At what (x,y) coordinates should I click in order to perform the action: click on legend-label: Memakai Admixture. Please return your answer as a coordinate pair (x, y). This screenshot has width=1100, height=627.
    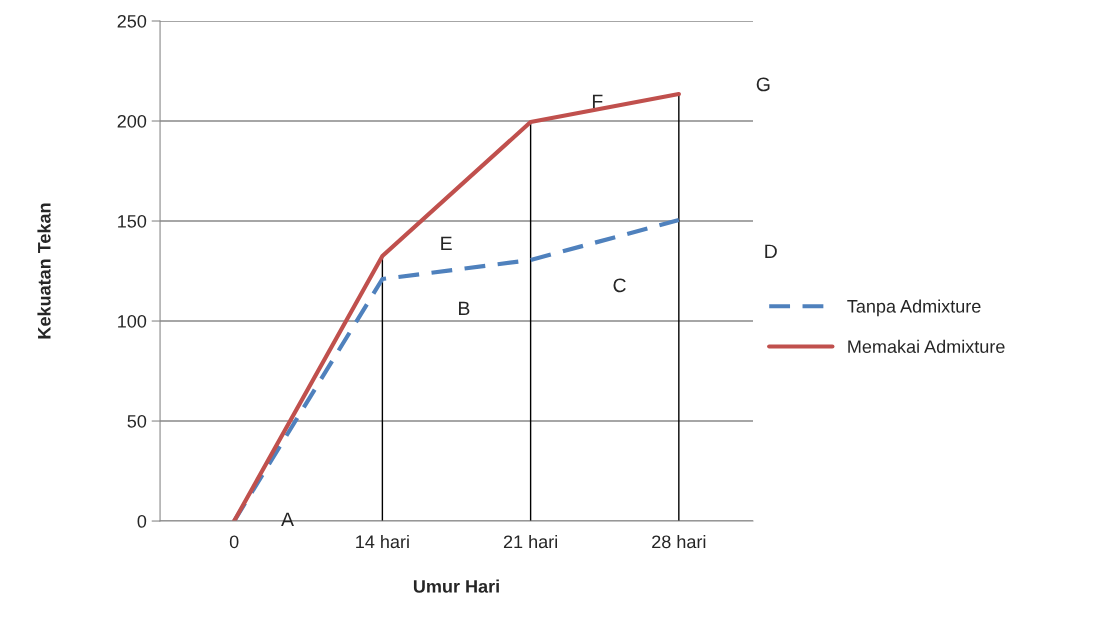
    Looking at the image, I should click on (926, 346).